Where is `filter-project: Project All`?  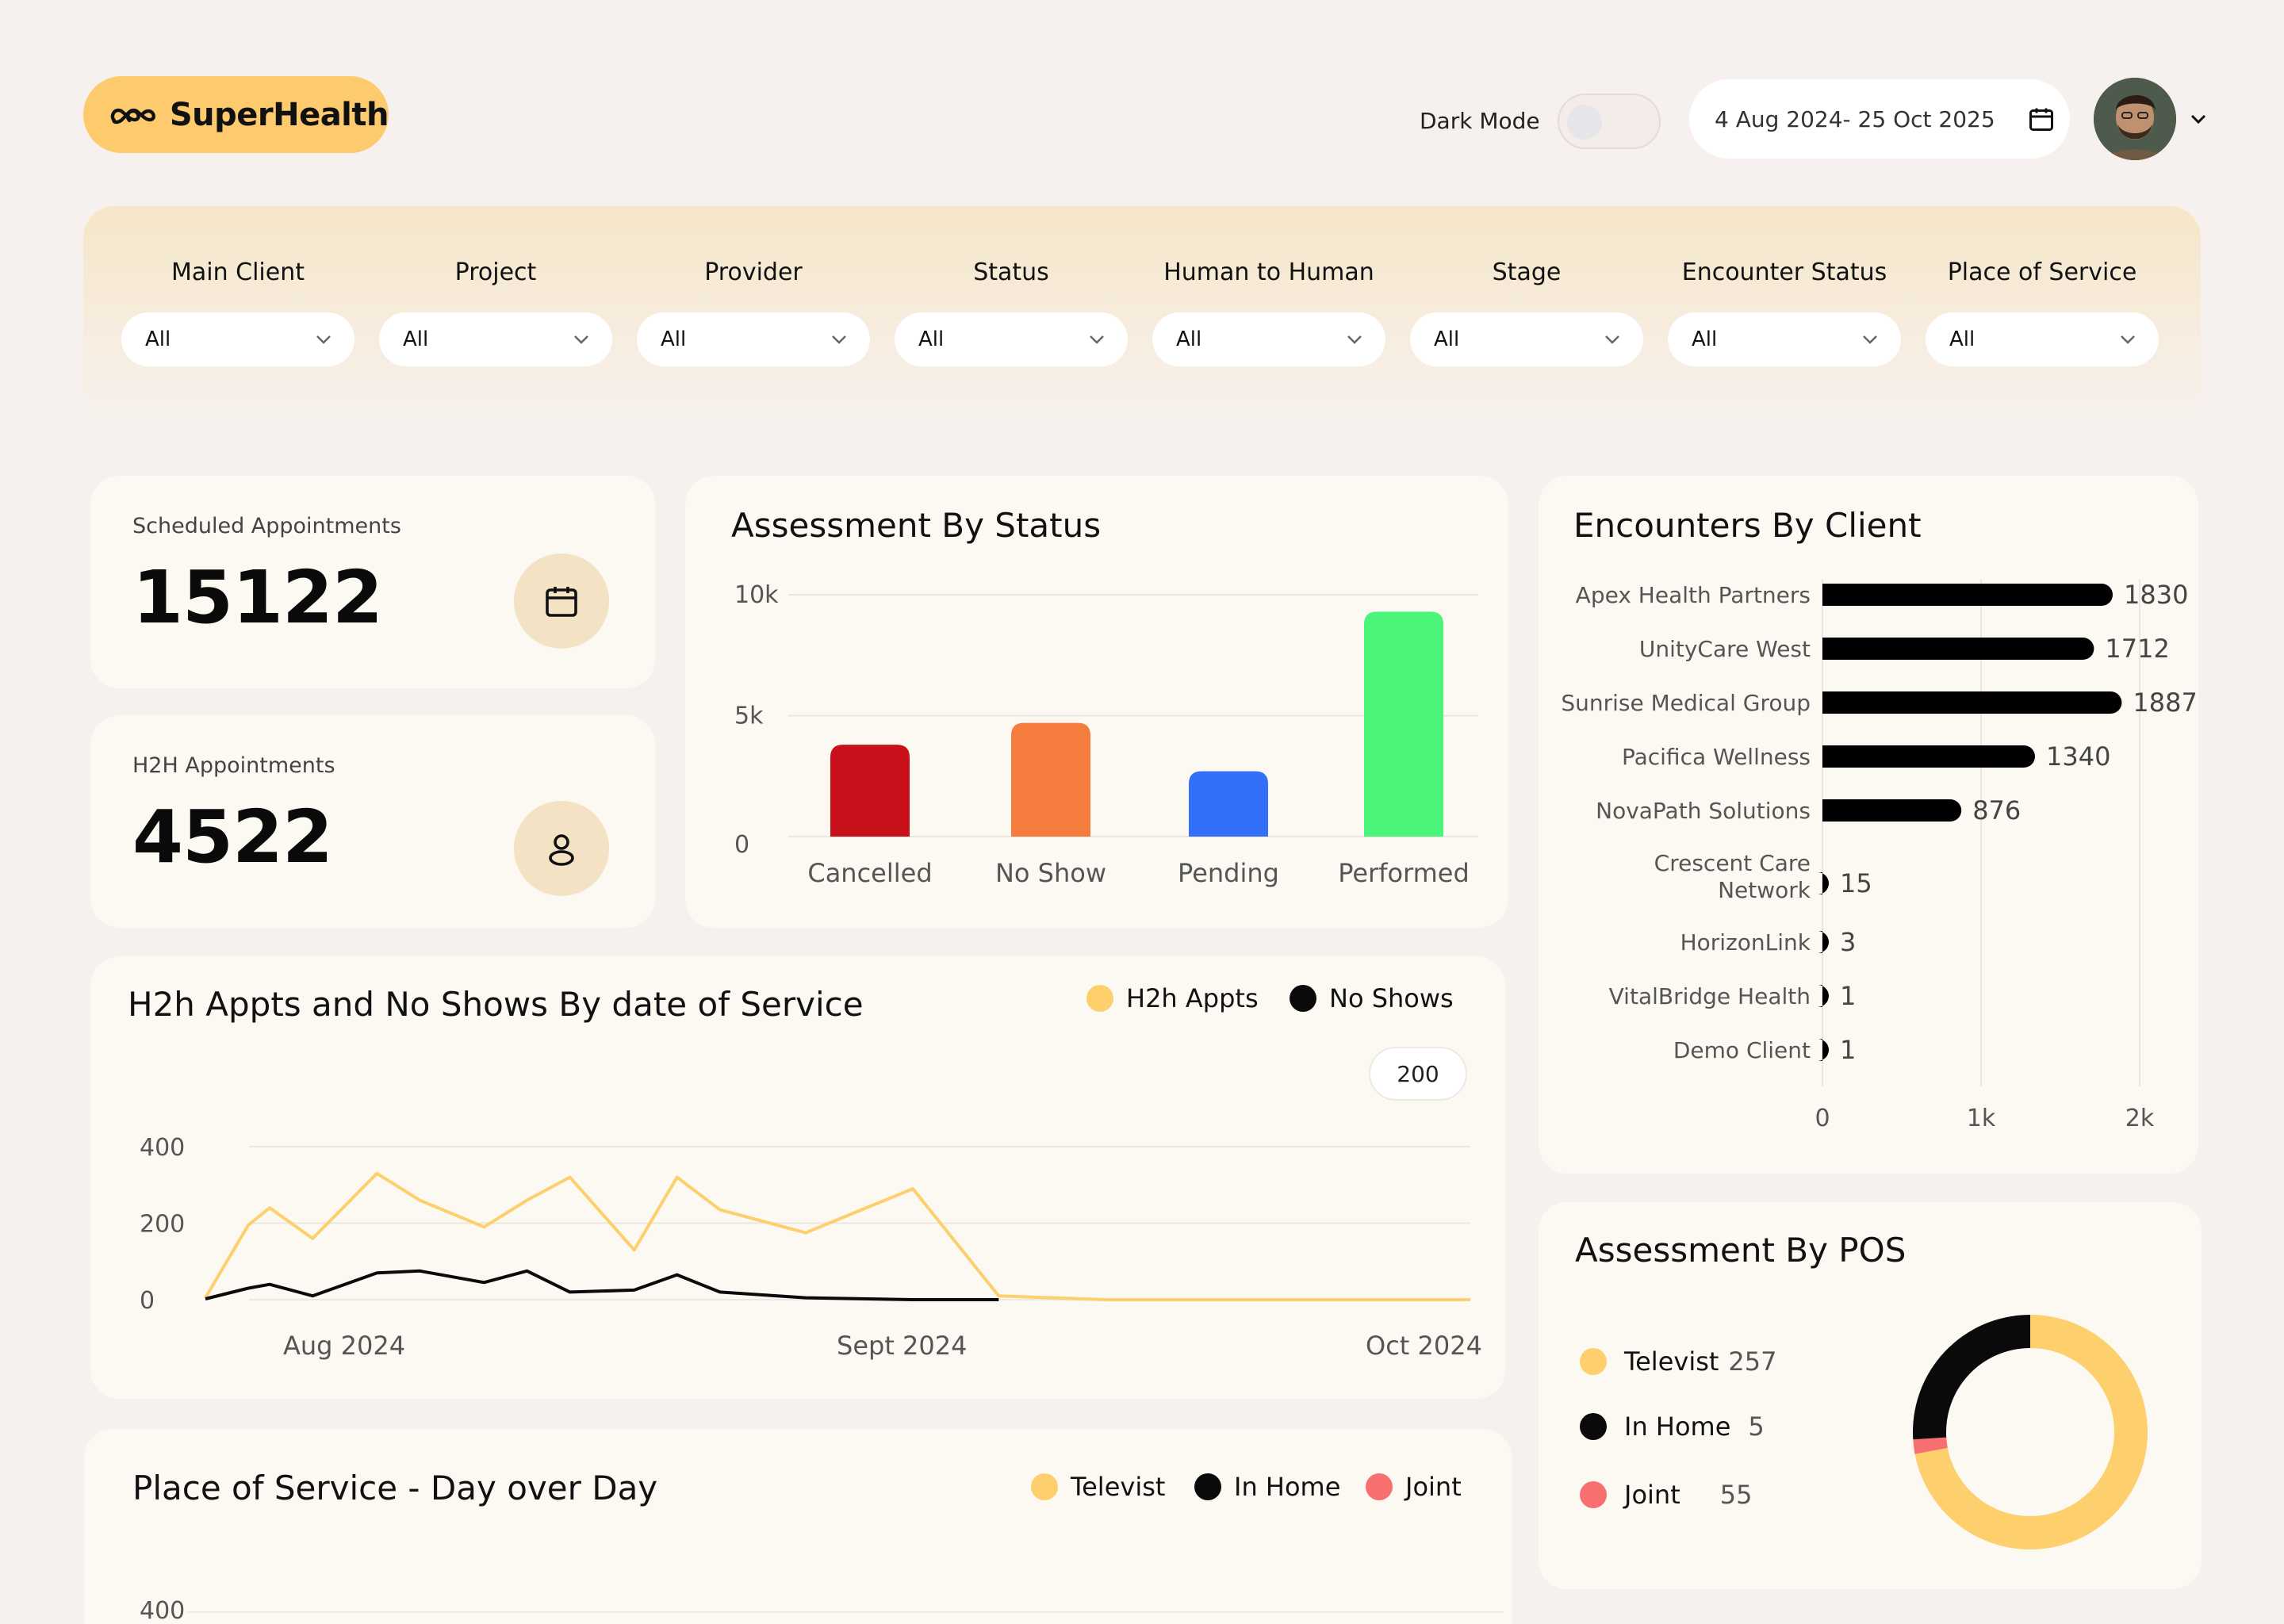
filter-project: Project All is located at coordinates (495, 312).